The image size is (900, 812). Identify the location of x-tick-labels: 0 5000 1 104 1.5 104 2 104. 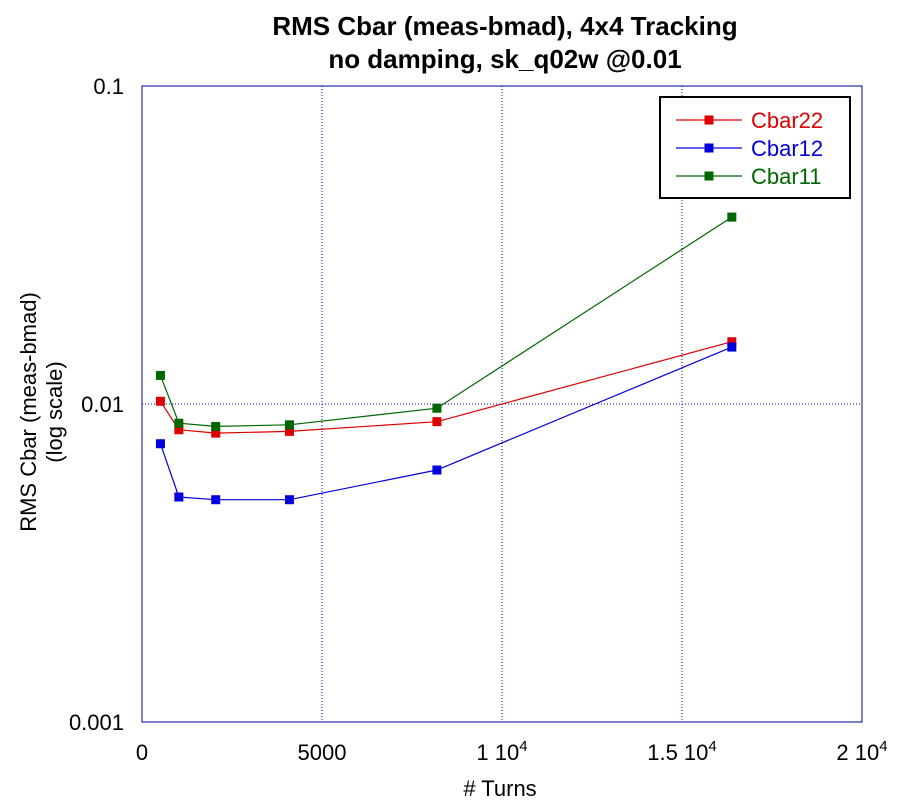
(512, 751).